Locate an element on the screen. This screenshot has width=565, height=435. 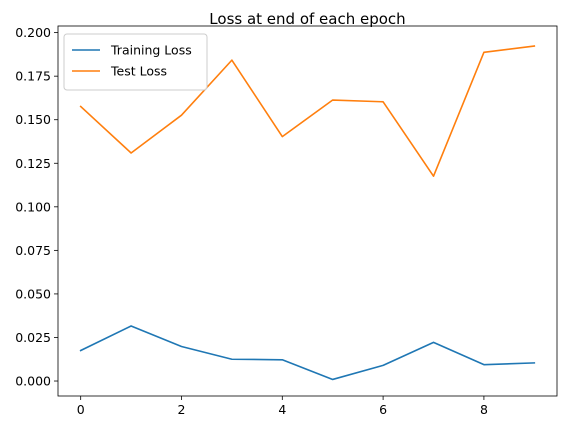
x-tick-label: 8 is located at coordinates (484, 409).